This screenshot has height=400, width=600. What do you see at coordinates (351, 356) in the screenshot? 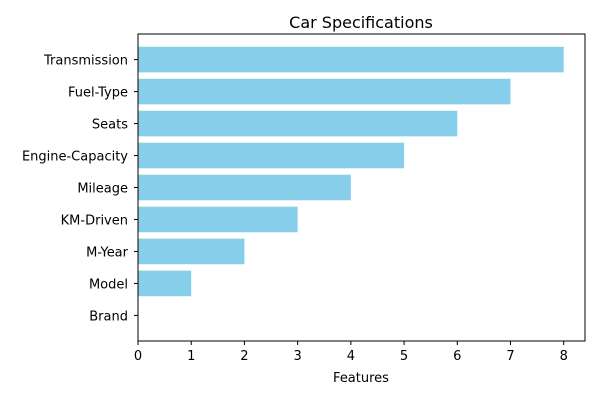
I see `x-tick-label: 4` at bounding box center [351, 356].